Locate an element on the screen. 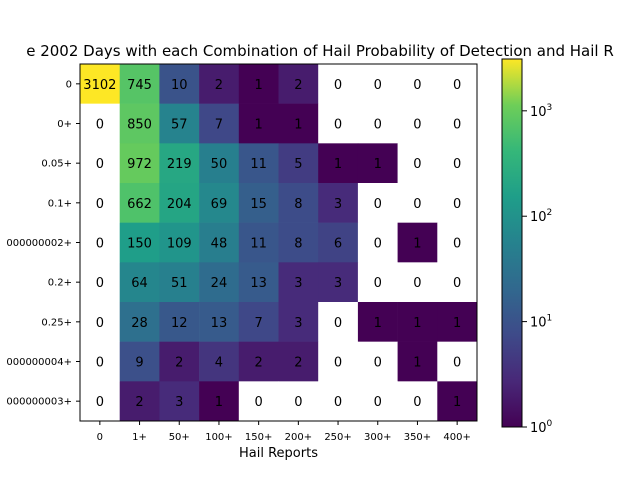  cell-value-label: 24 is located at coordinates (219, 283).